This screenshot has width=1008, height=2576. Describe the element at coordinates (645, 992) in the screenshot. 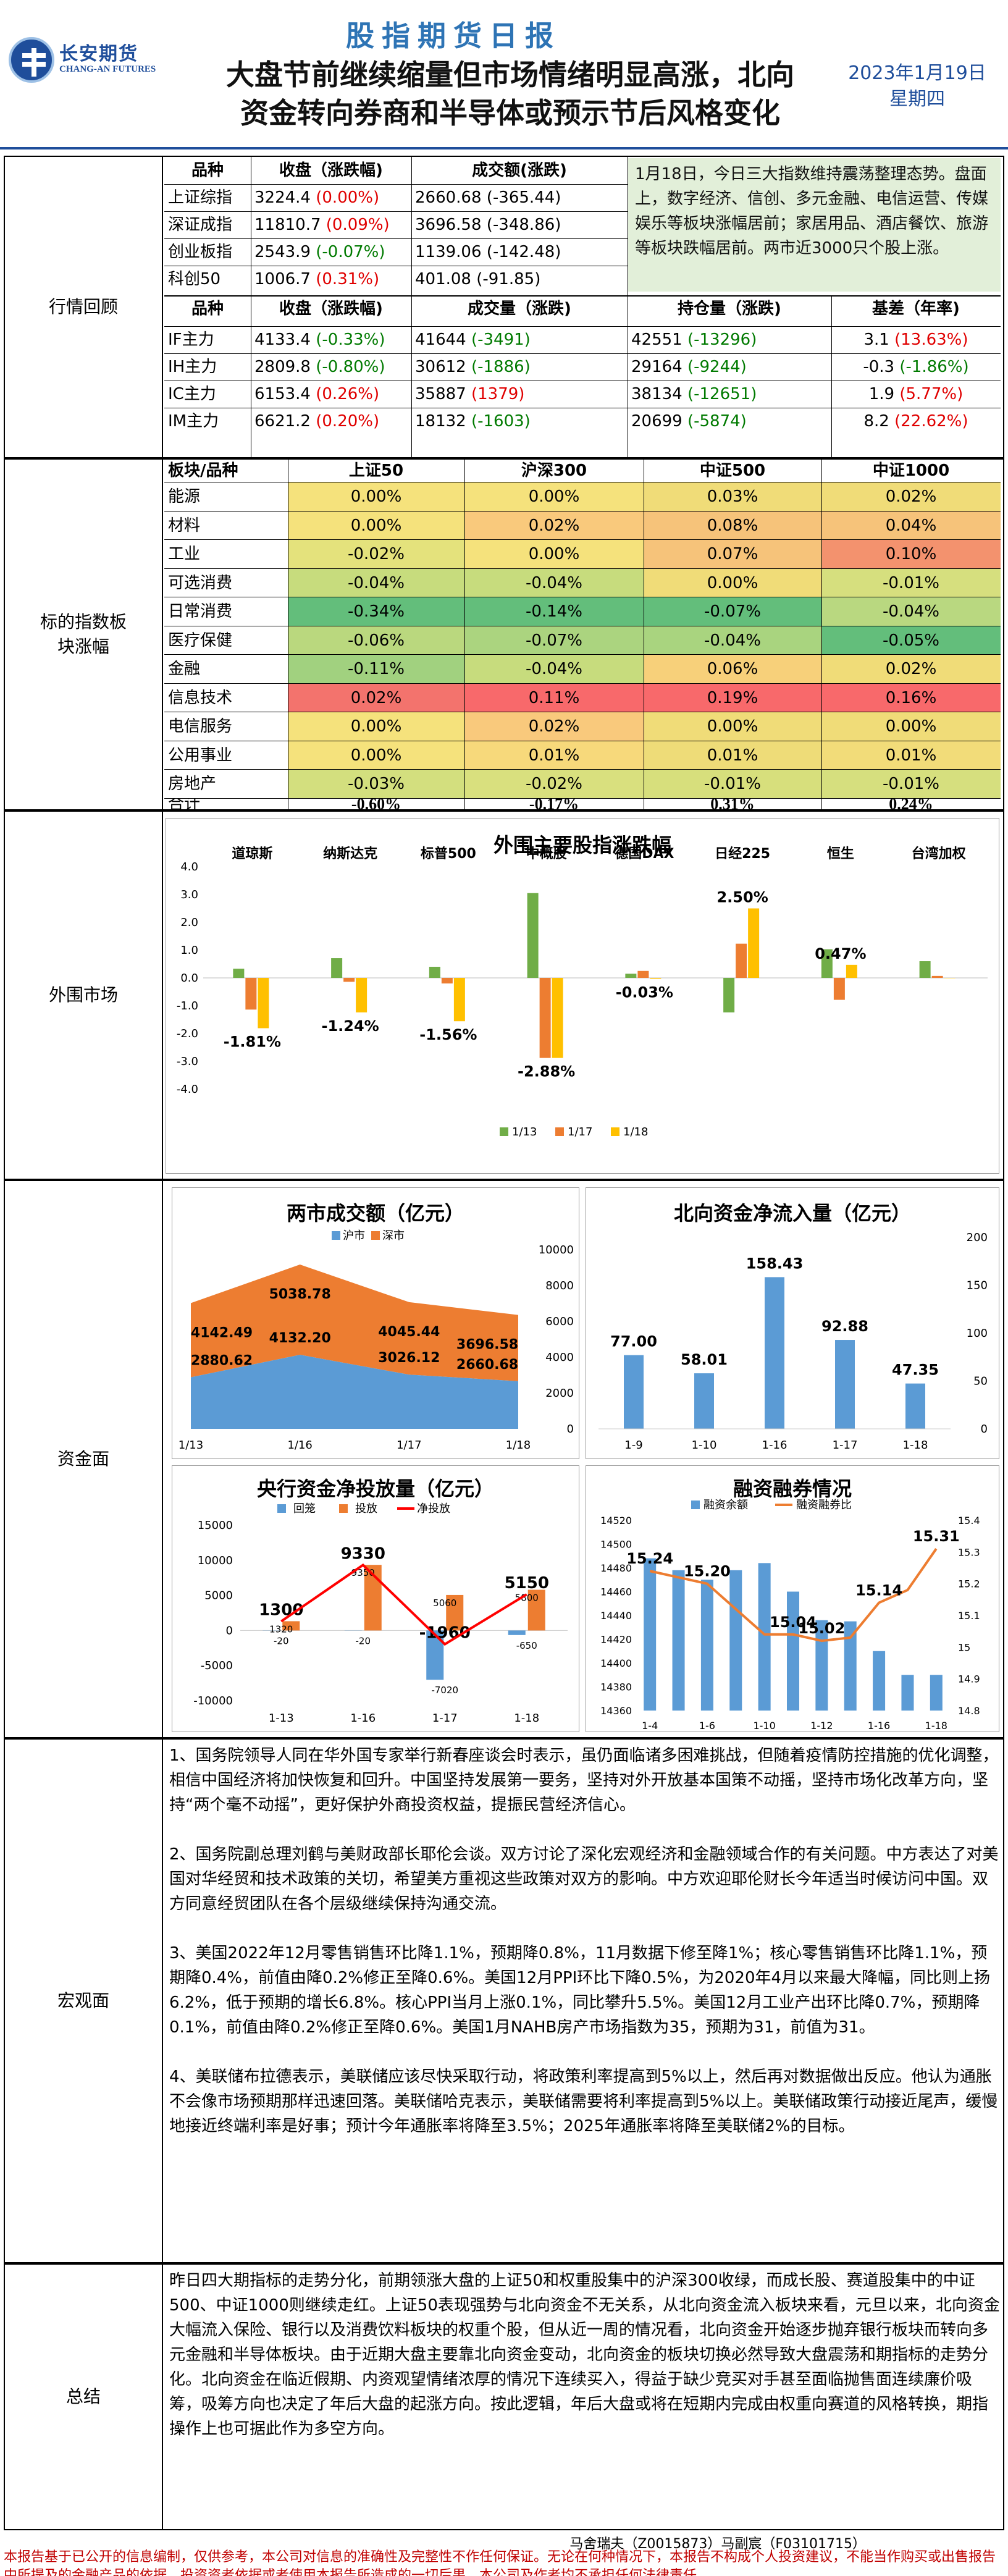

I see `data-label: -0.03%` at that location.